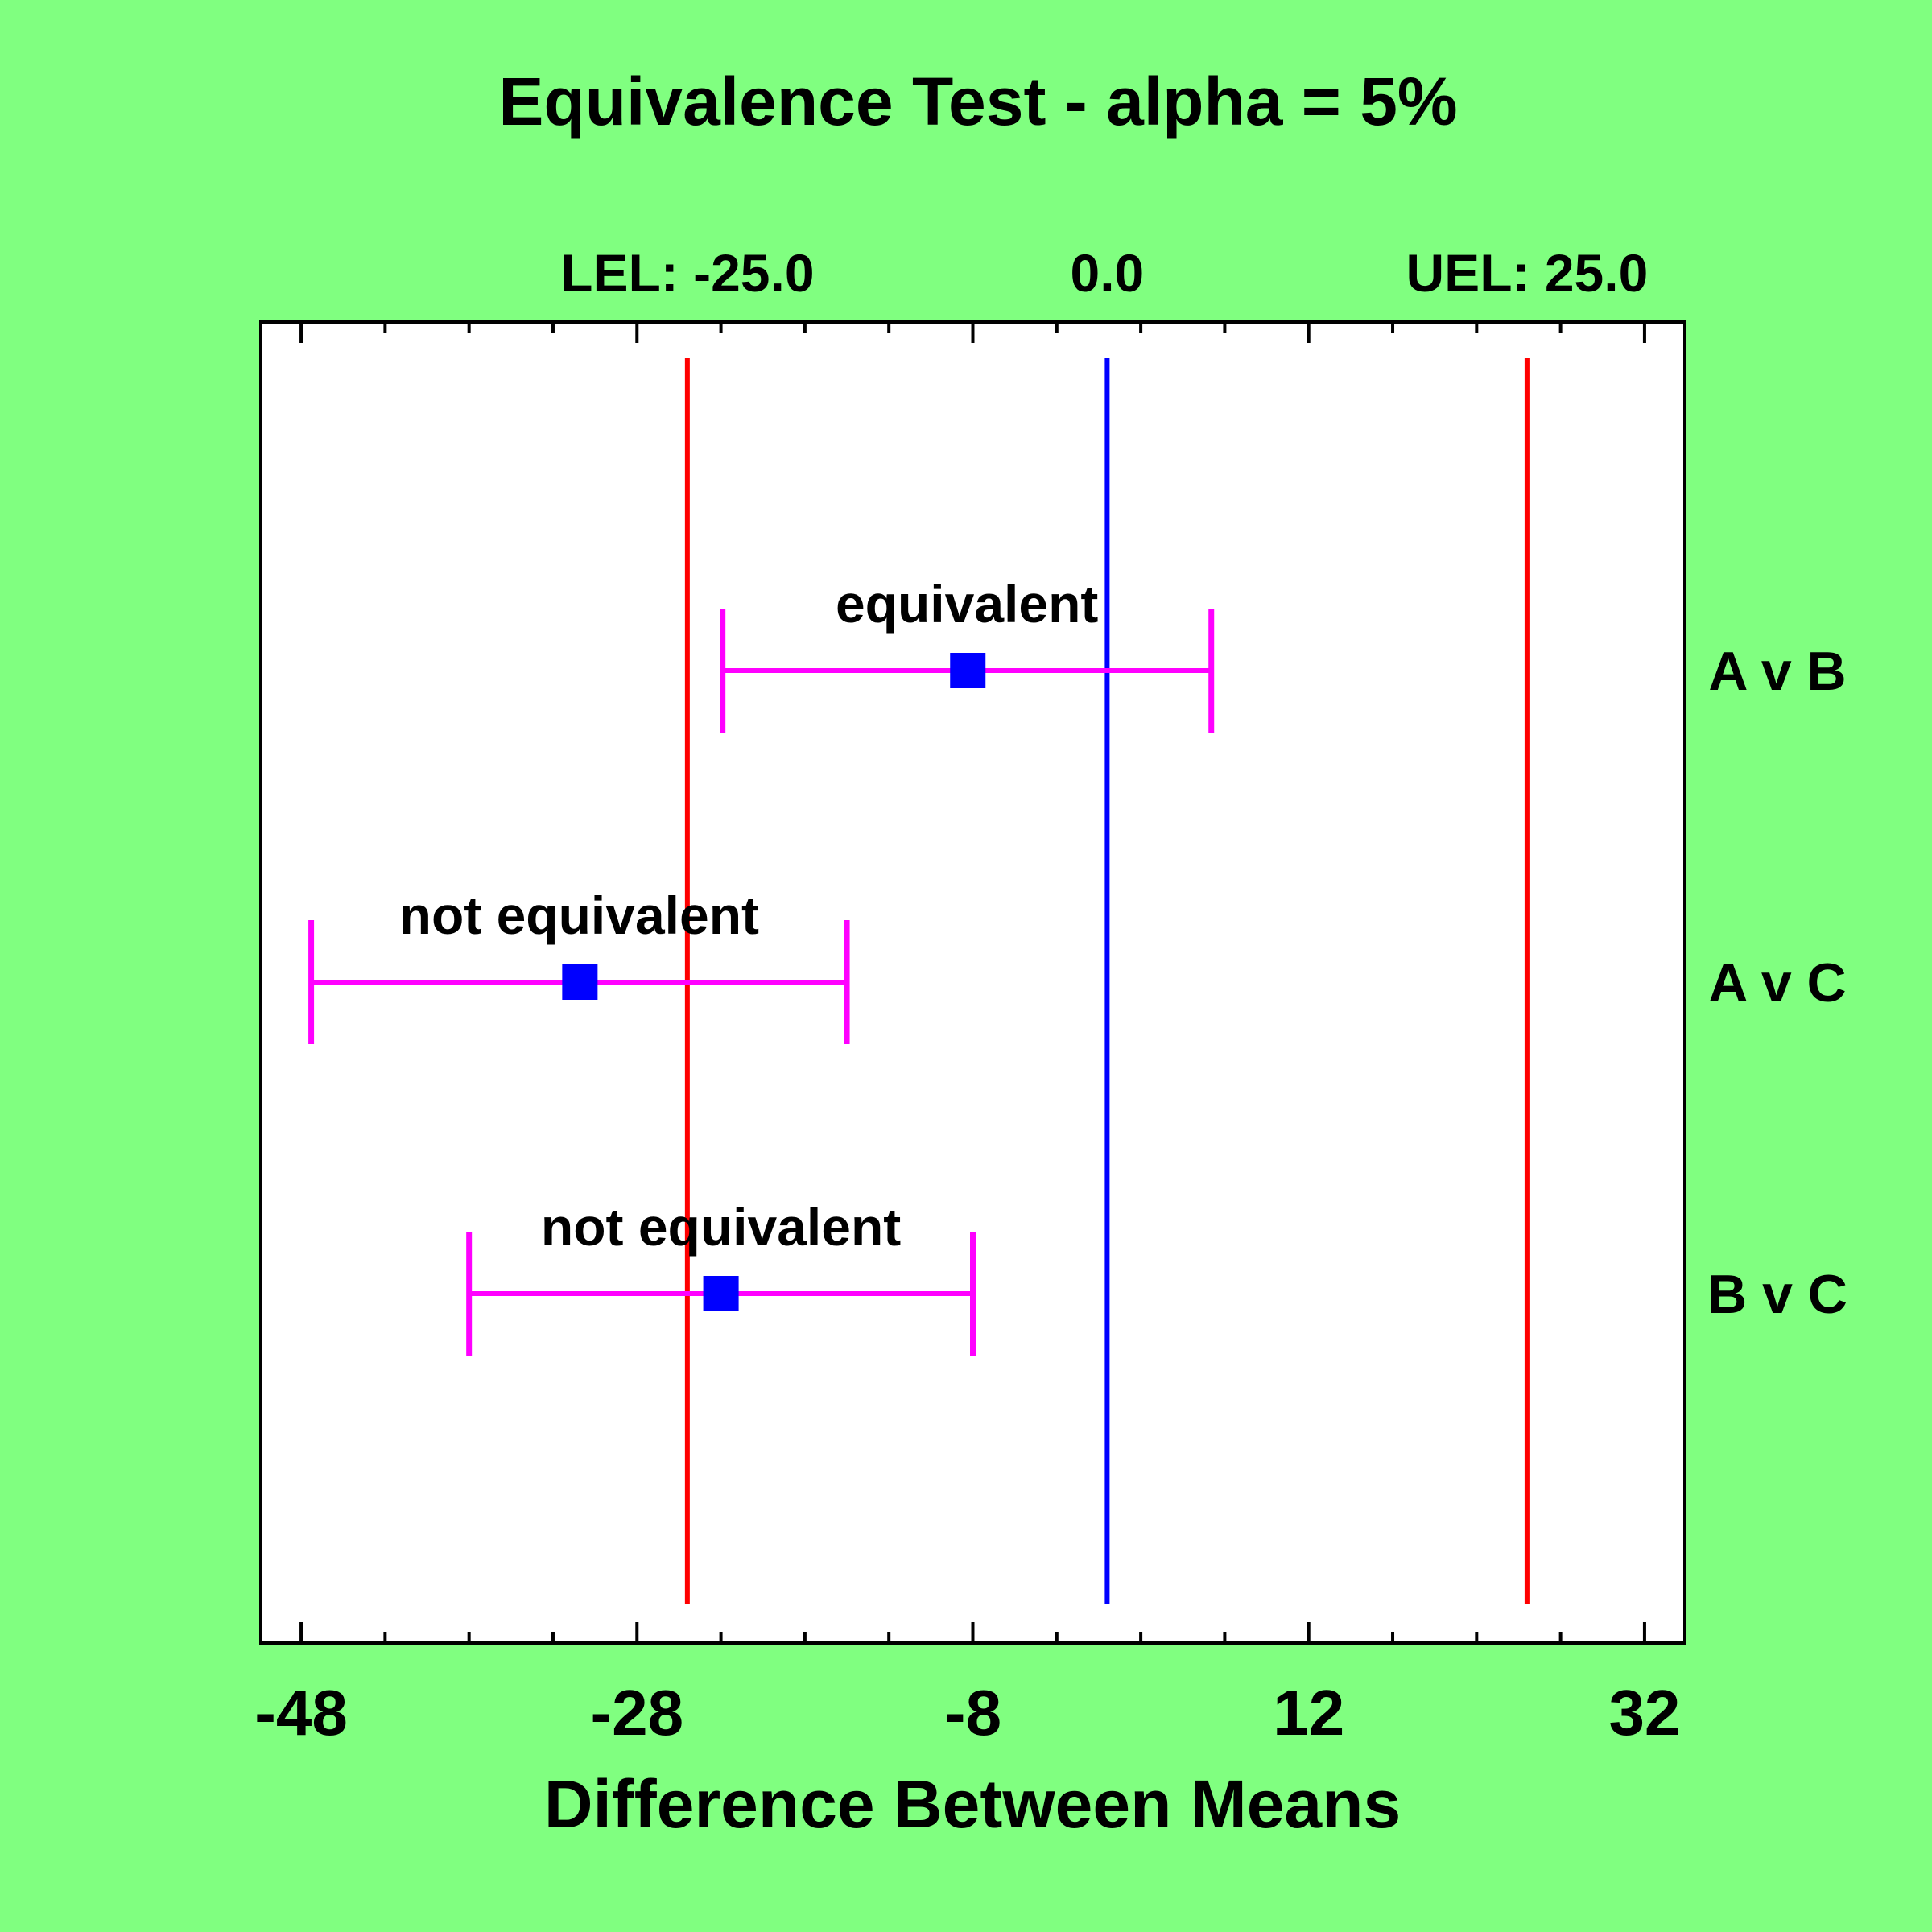 The width and height of the screenshot is (1932, 1932). What do you see at coordinates (1777, 1294) in the screenshot?
I see `comparison-label: B v C` at bounding box center [1777, 1294].